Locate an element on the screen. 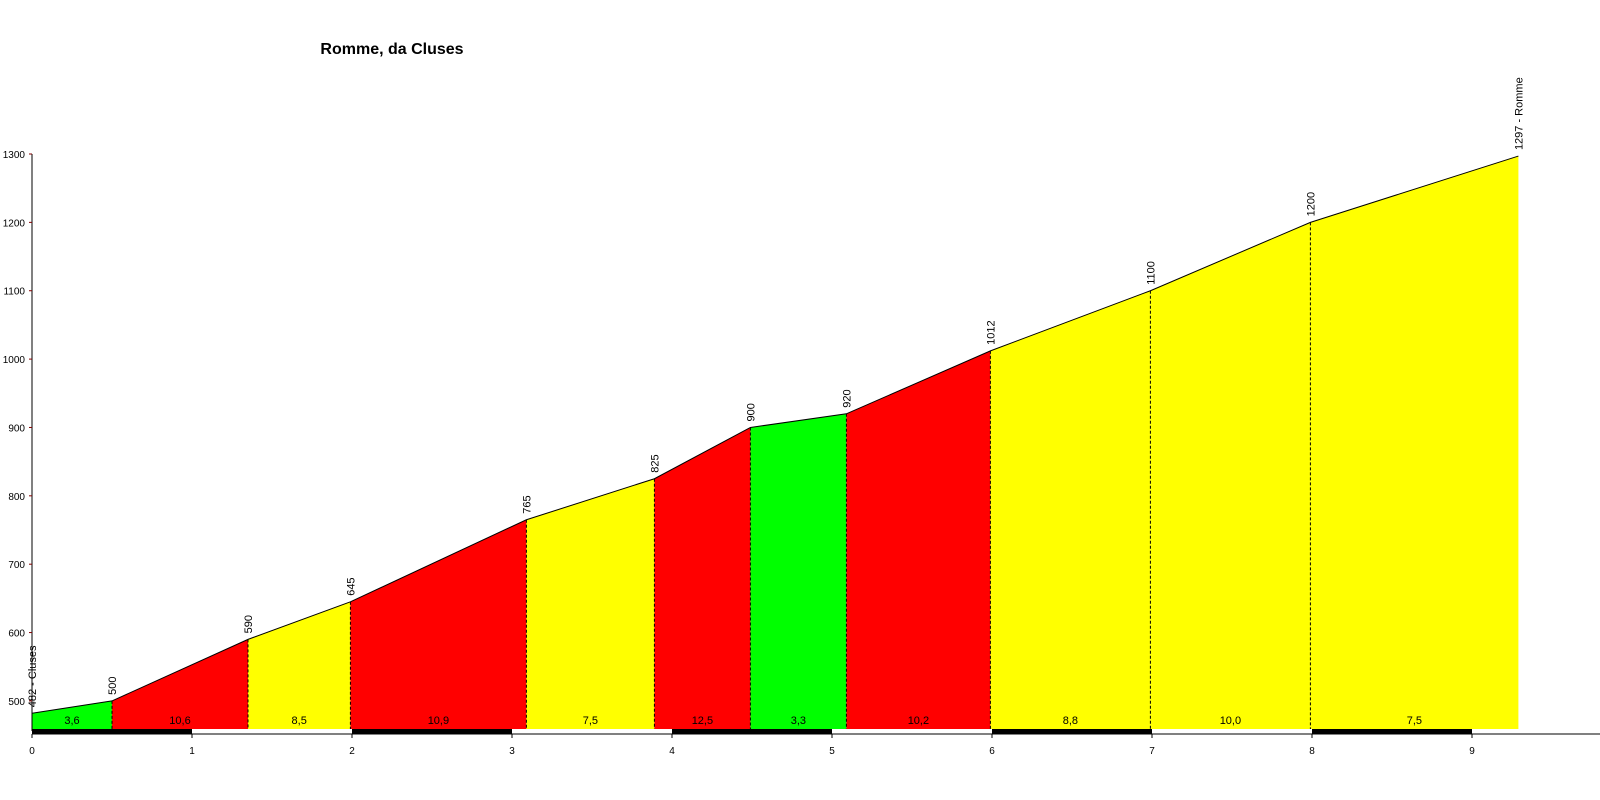 This screenshot has height=800, width=1600. y-tick-label: 1200 is located at coordinates (14, 223).